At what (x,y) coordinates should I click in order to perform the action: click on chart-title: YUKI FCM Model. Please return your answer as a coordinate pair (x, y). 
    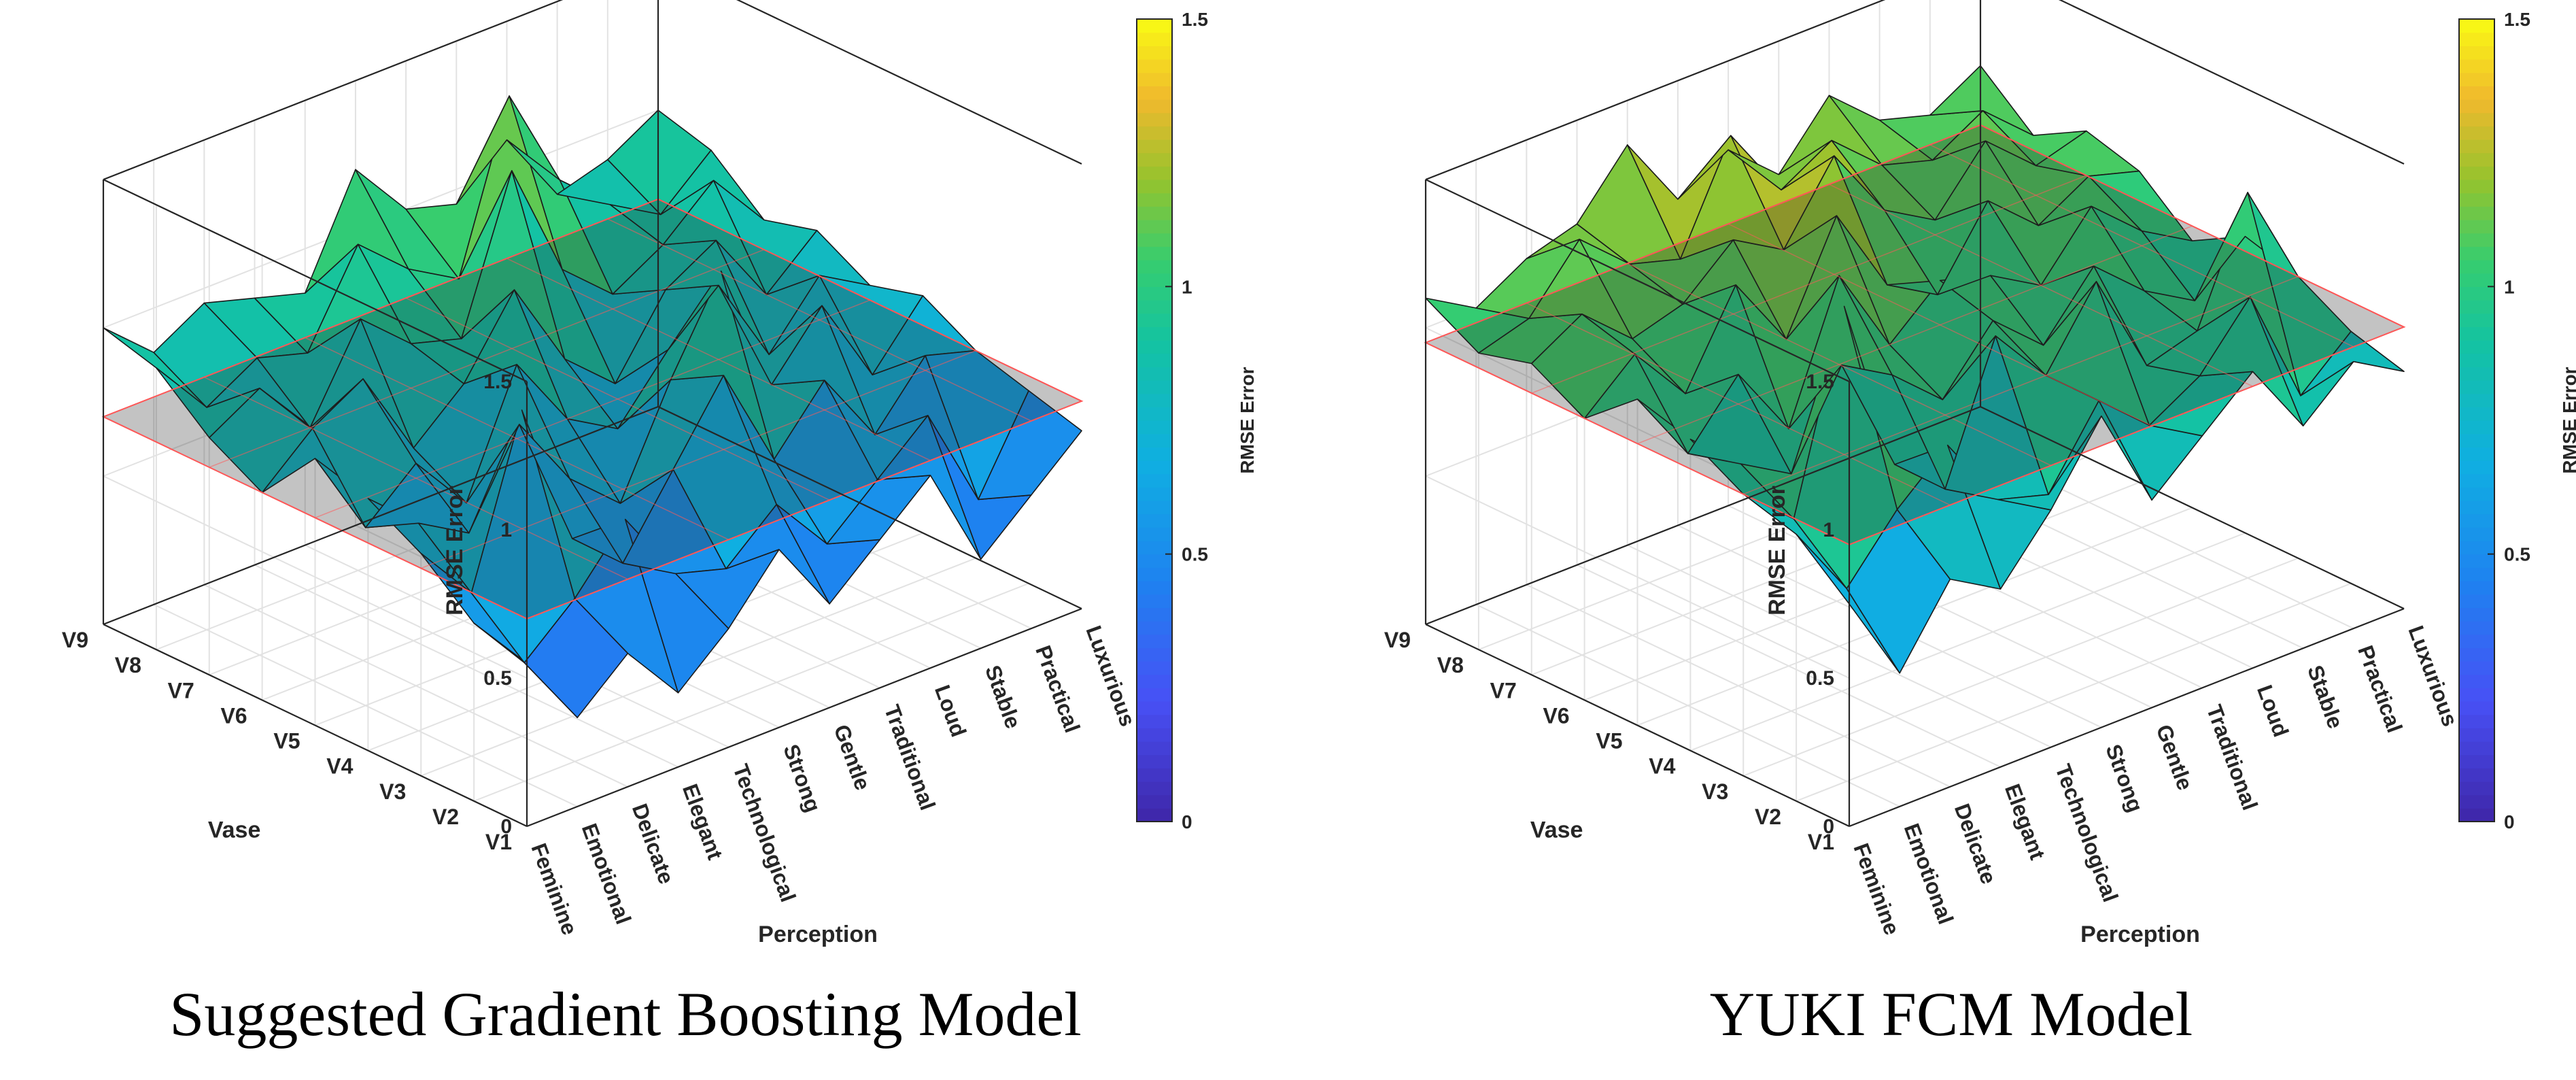
    Looking at the image, I should click on (1951, 1014).